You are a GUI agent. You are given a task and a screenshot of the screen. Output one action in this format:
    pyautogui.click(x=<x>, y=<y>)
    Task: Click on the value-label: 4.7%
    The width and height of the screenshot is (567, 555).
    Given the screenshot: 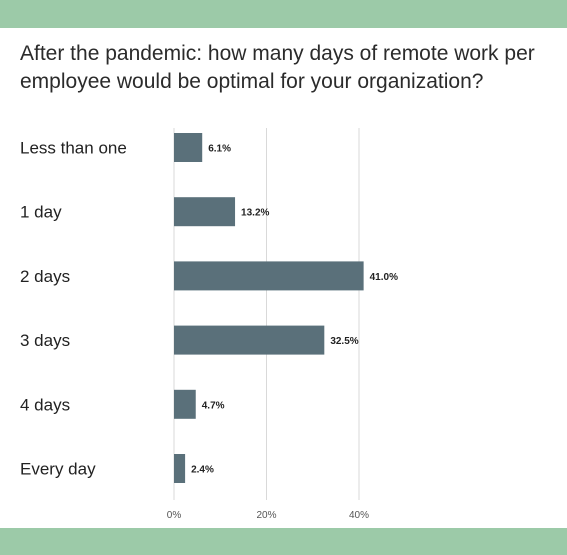 What is the action you would take?
    pyautogui.click(x=213, y=405)
    